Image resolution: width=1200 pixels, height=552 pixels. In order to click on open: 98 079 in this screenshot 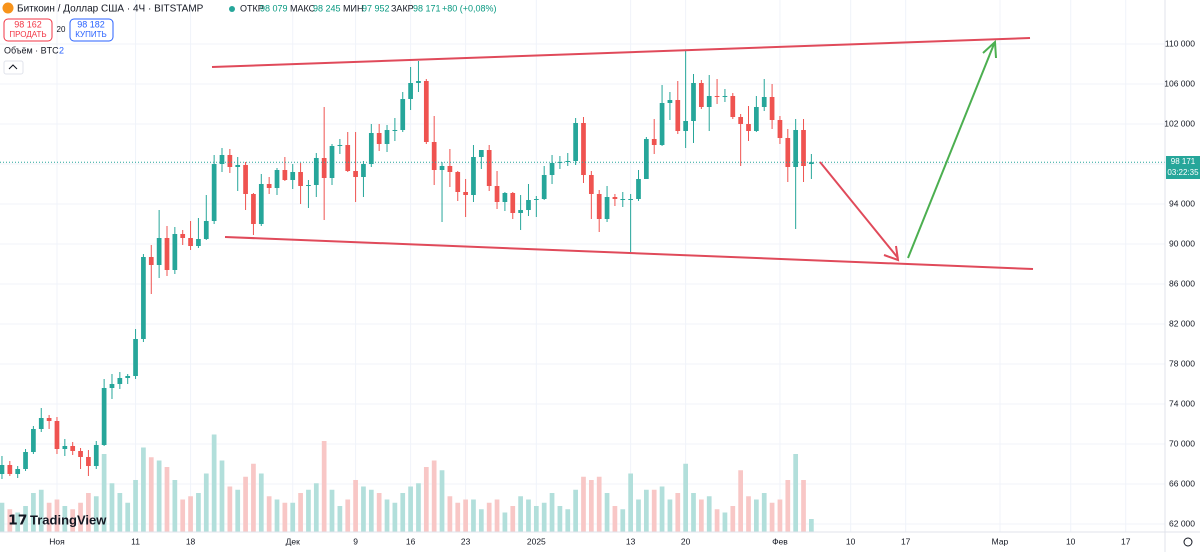, I will do `click(274, 8)`.